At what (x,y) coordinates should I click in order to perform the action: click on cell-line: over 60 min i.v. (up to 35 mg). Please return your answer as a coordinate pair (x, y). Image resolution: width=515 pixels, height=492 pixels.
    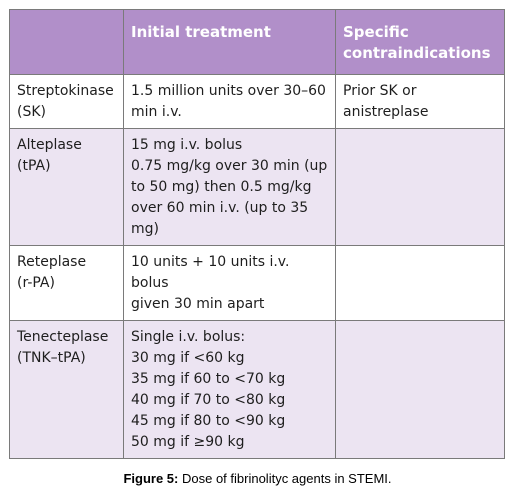
    Looking at the image, I should click on (220, 218).